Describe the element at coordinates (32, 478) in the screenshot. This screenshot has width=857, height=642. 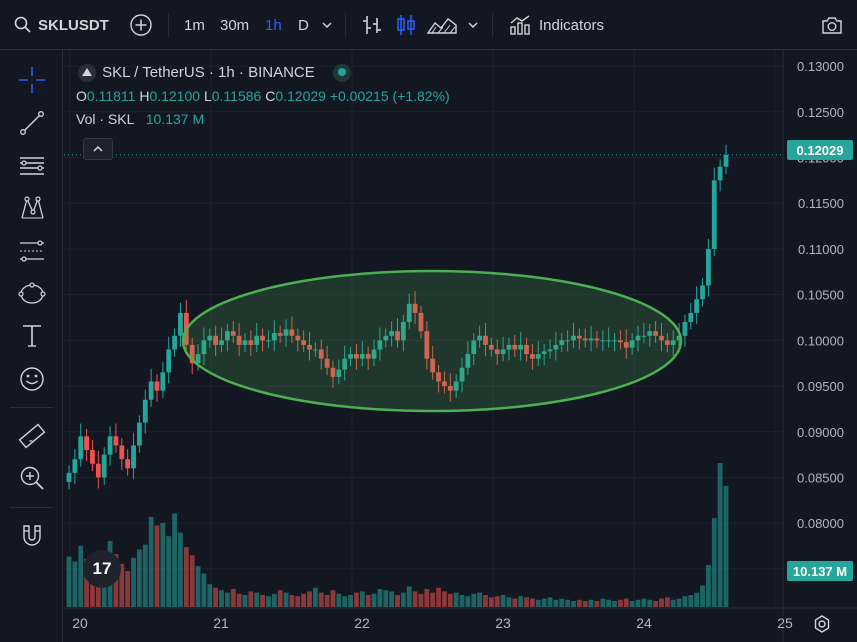
I see `zoom-tool` at that location.